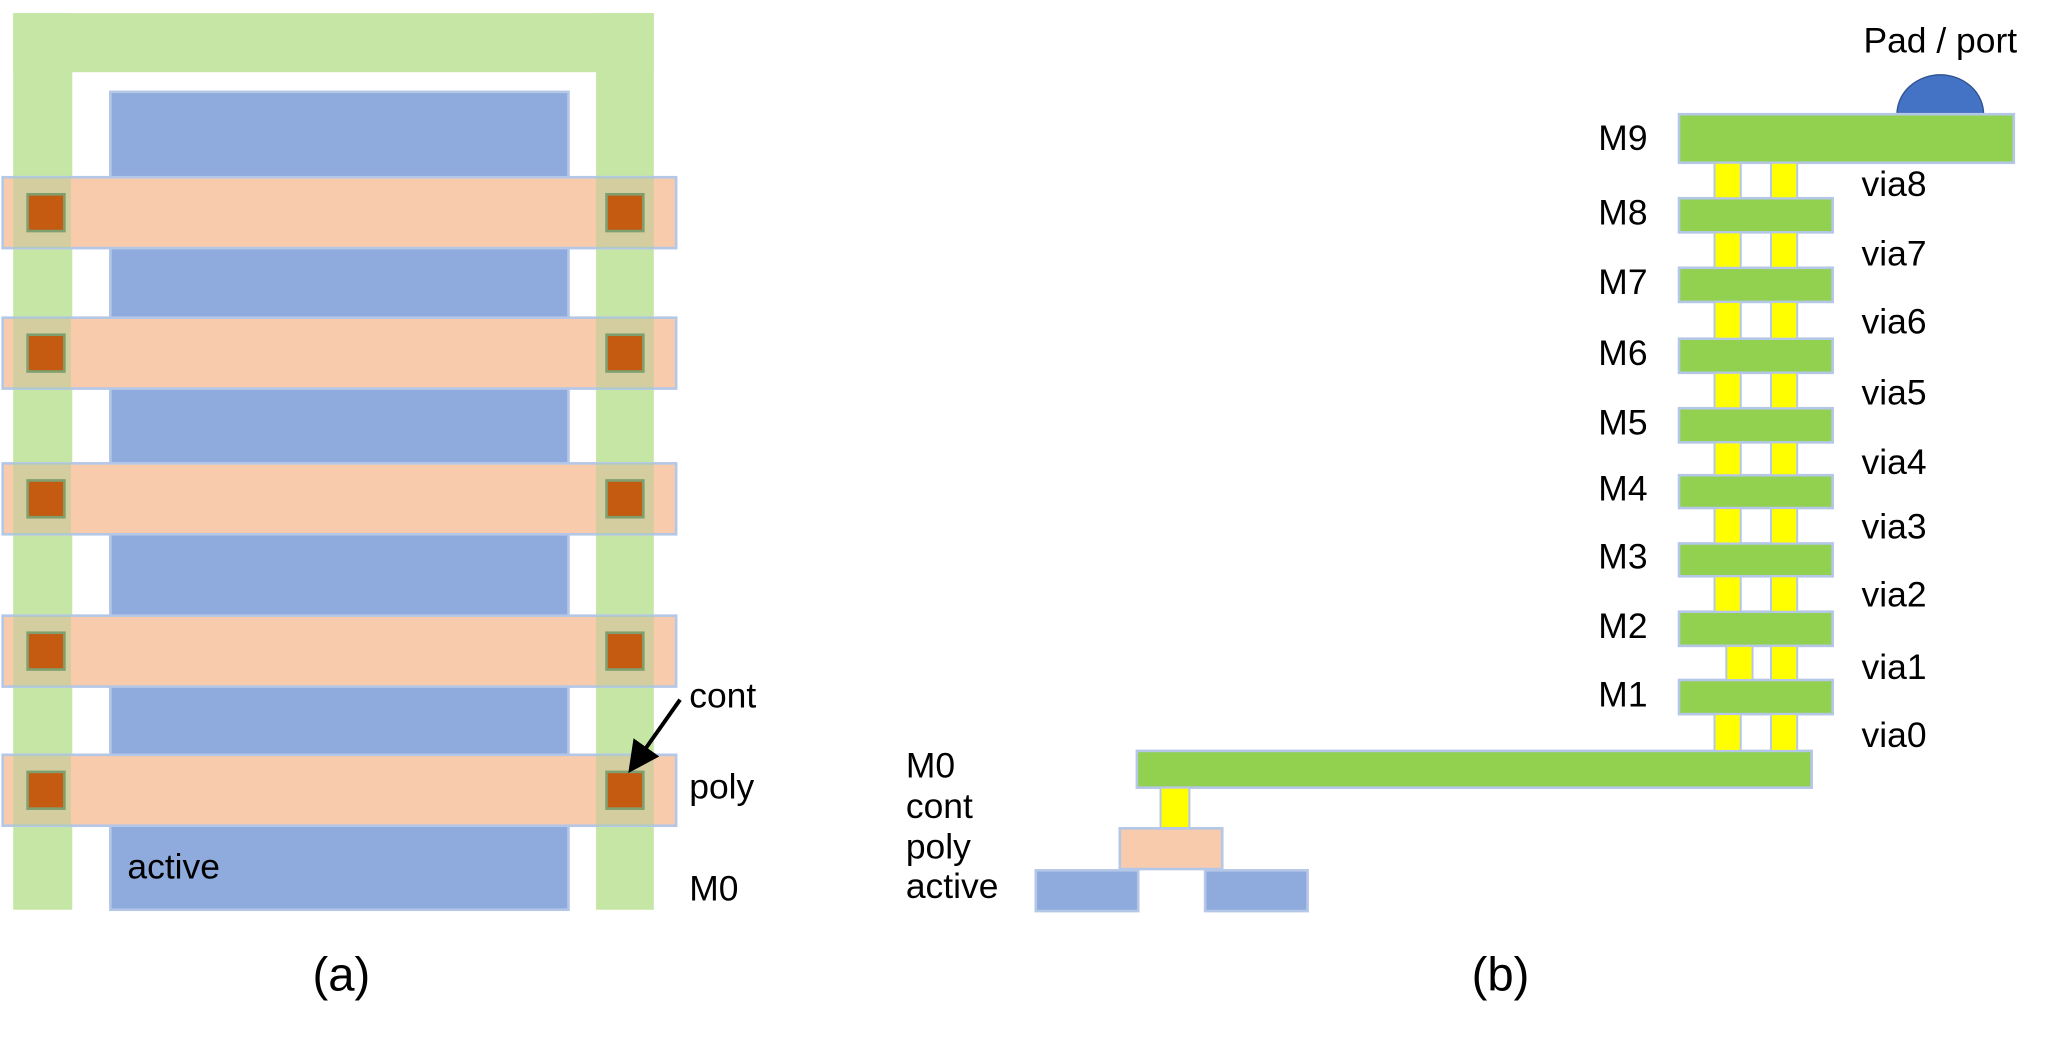  What do you see at coordinates (1622, 557) in the screenshot?
I see `layer-label: M3` at bounding box center [1622, 557].